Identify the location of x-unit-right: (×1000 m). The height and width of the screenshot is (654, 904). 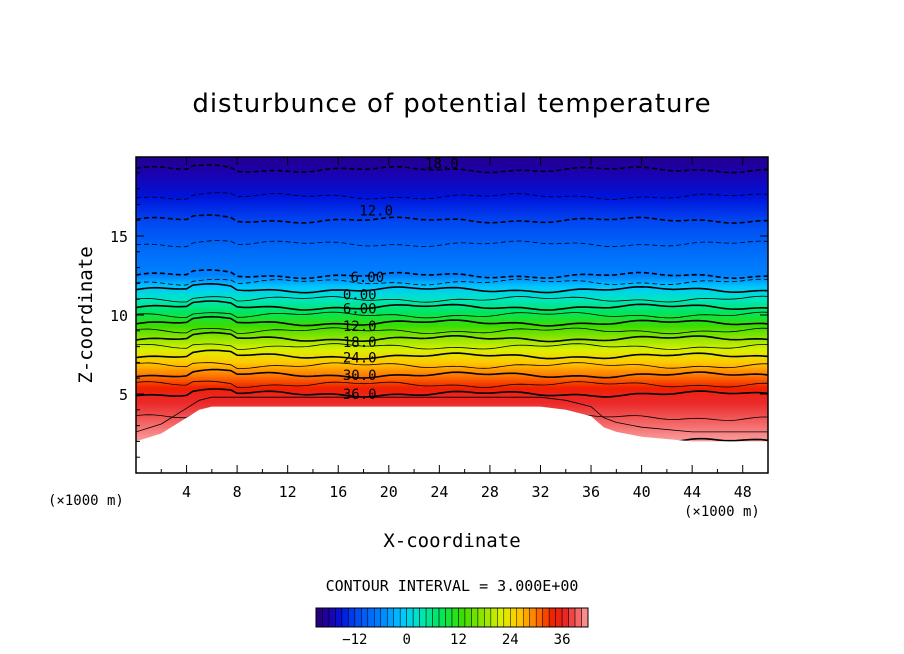
(722, 512).